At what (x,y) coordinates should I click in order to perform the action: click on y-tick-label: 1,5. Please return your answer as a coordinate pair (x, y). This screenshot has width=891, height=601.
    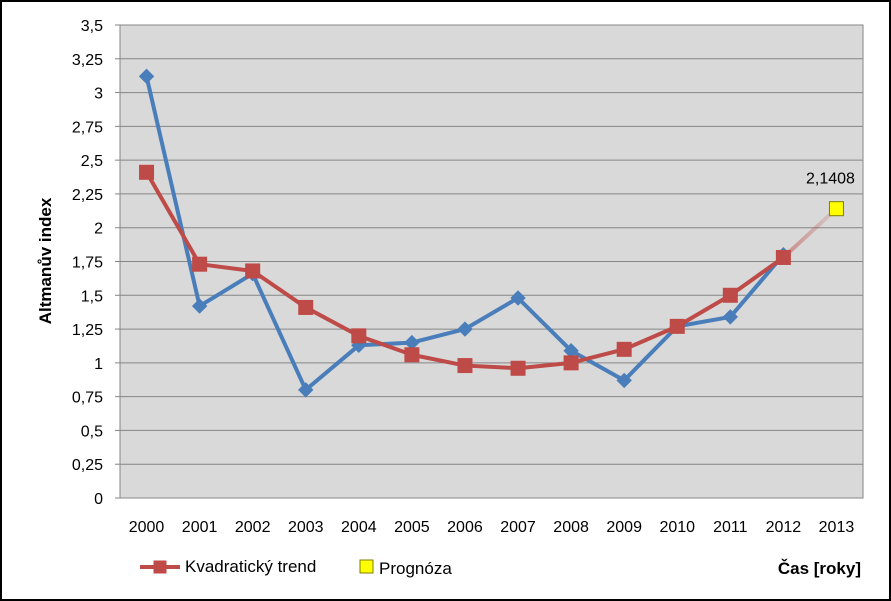
    Looking at the image, I should click on (92, 296).